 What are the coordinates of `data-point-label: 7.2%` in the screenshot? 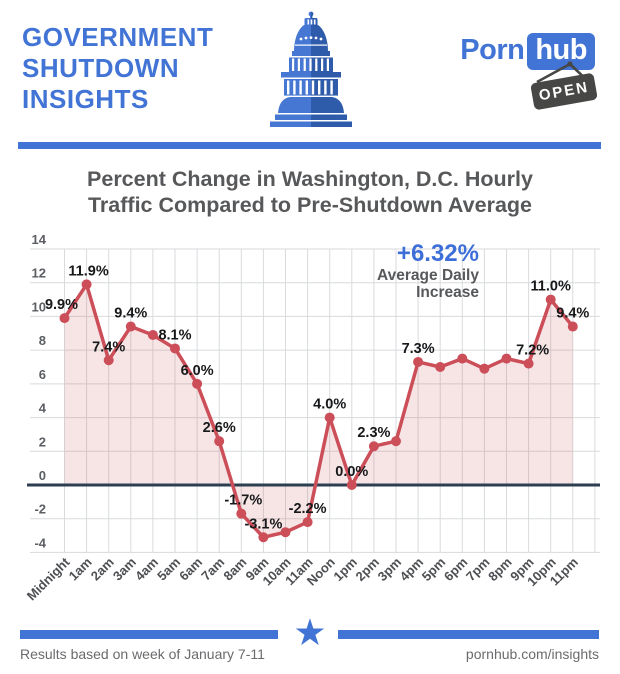 It's located at (532, 351).